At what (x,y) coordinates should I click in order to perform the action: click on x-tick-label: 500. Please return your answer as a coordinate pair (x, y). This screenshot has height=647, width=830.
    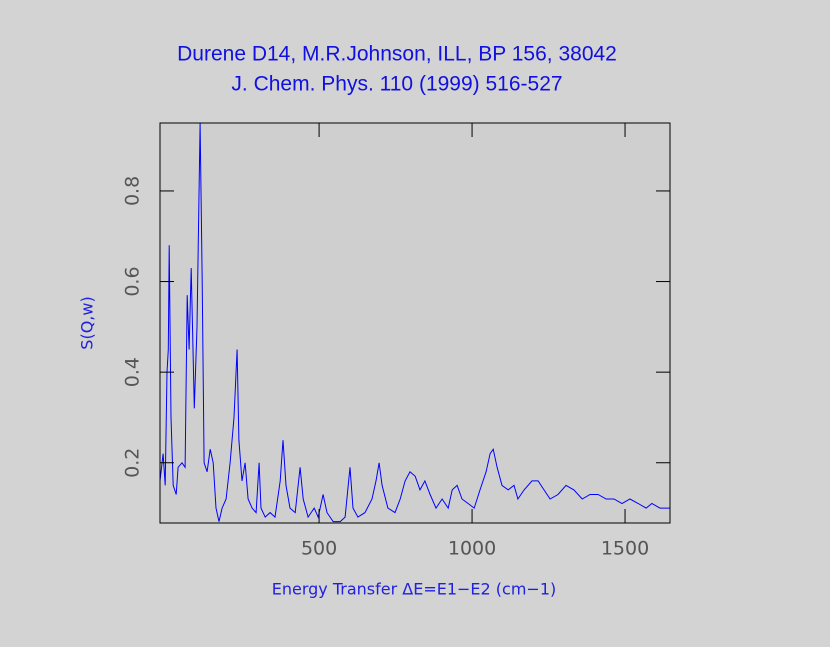
    Looking at the image, I should click on (319, 549).